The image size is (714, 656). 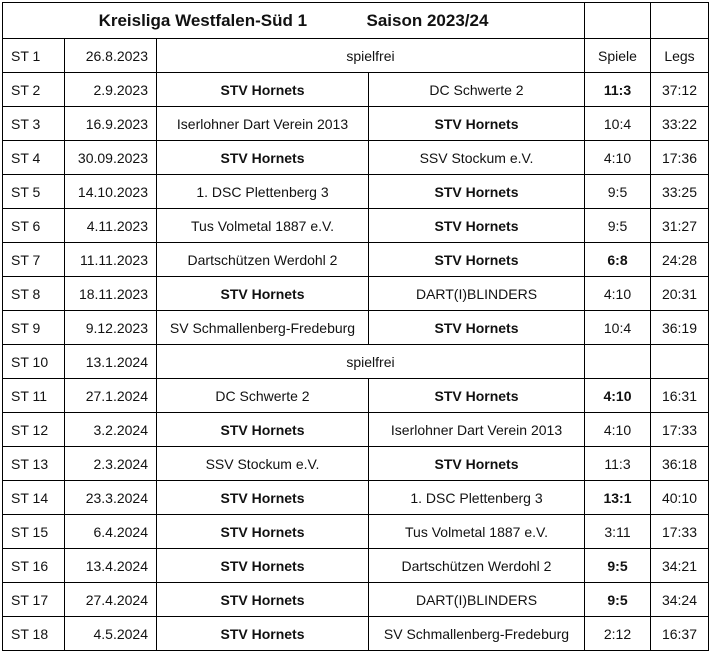 What do you see at coordinates (427, 20) in the screenshot?
I see `season-title: Saison 2023/24` at bounding box center [427, 20].